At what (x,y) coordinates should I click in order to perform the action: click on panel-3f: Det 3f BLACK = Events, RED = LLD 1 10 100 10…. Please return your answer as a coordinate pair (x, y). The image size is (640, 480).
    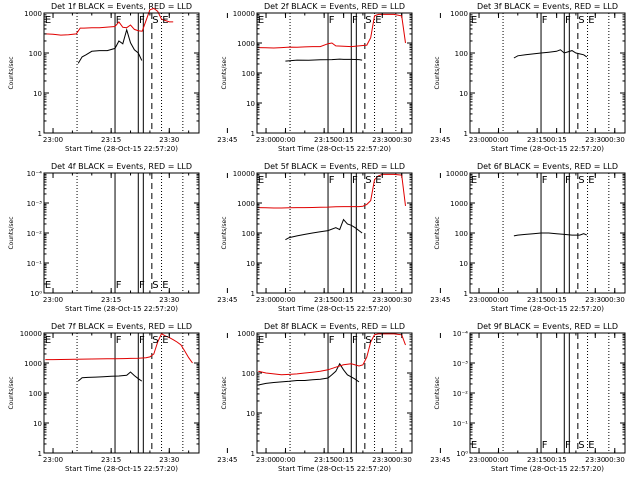
    Looking at the image, I should click on (530, 77).